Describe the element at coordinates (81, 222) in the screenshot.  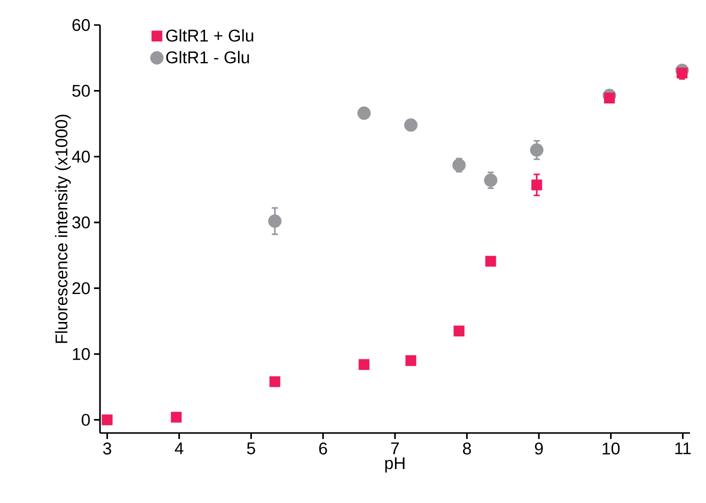
I see `y-tick-label: 30` at that location.